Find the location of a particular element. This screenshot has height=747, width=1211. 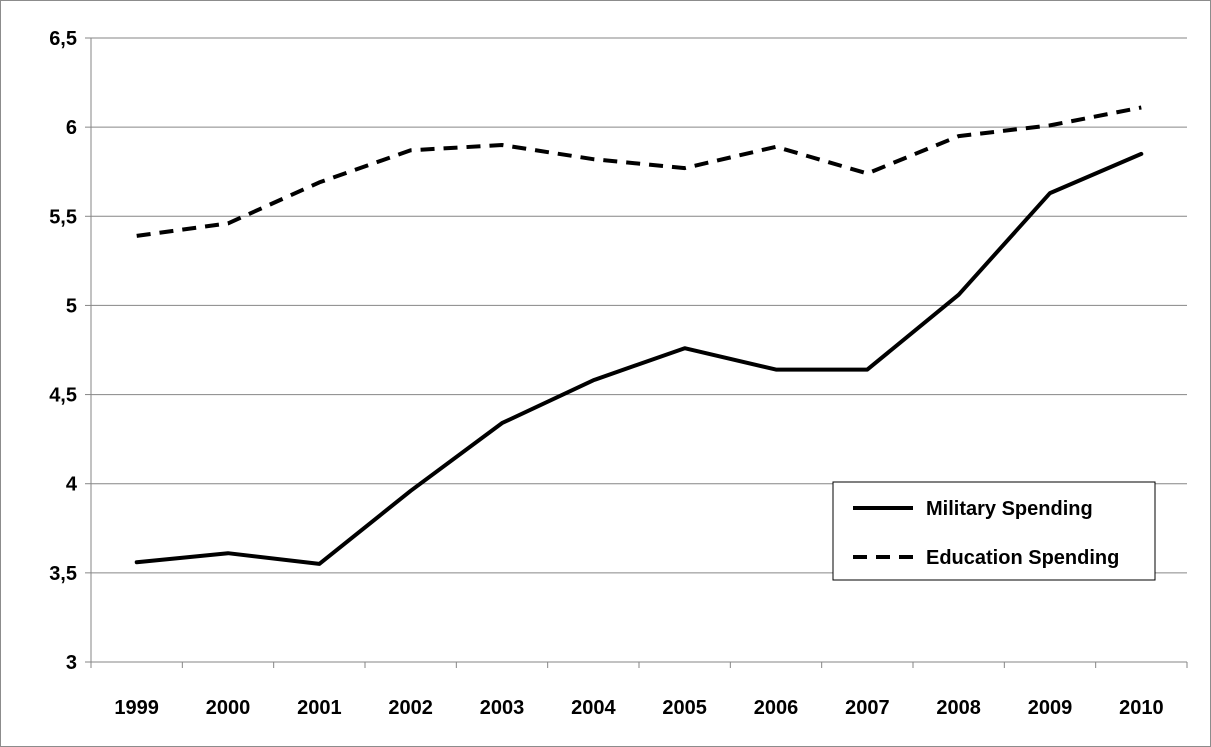

x-tick-label: 2007 is located at coordinates (867, 708).